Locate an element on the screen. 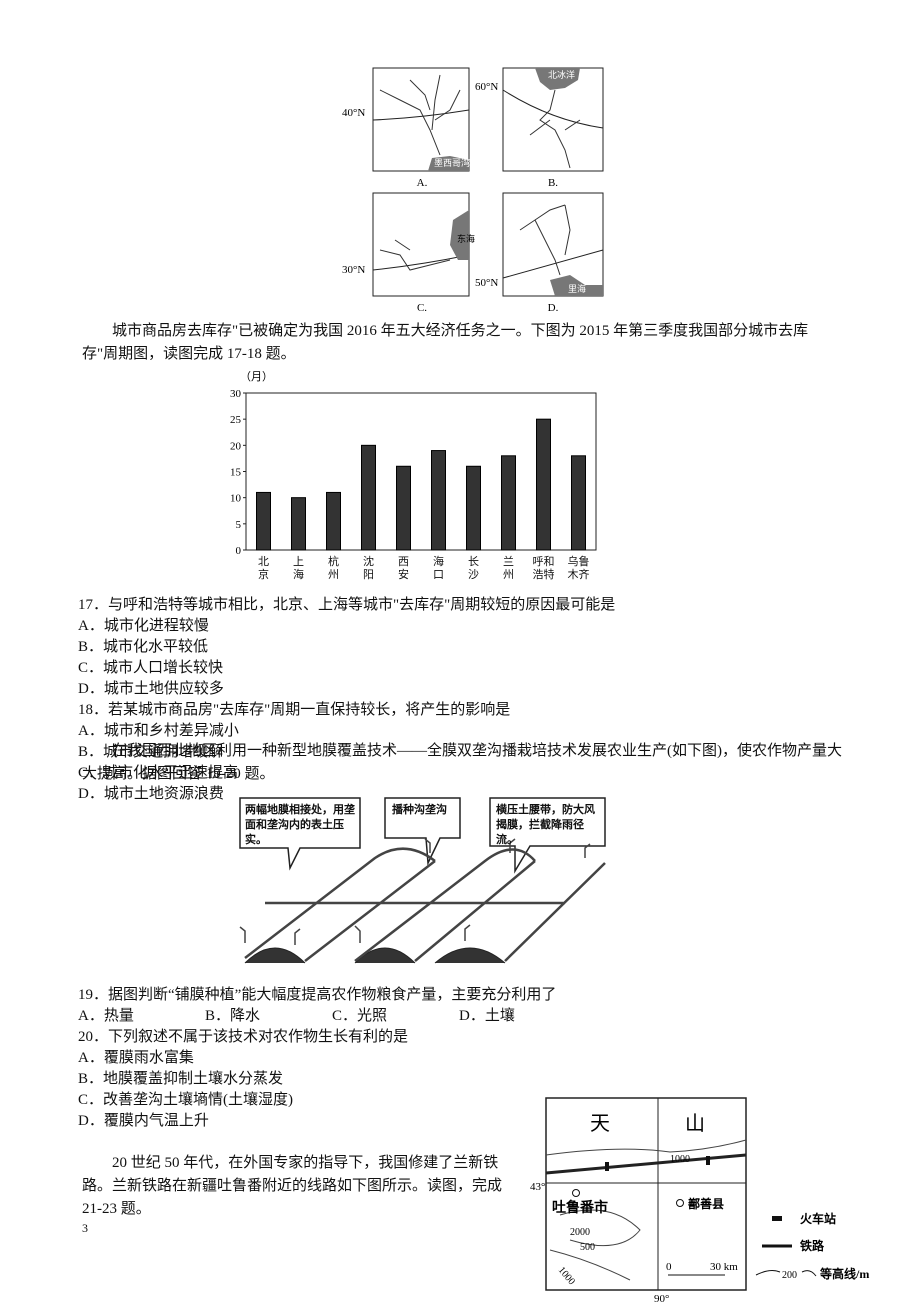  option: B．城市交通拥堵缓解 is located at coordinates (151, 752).